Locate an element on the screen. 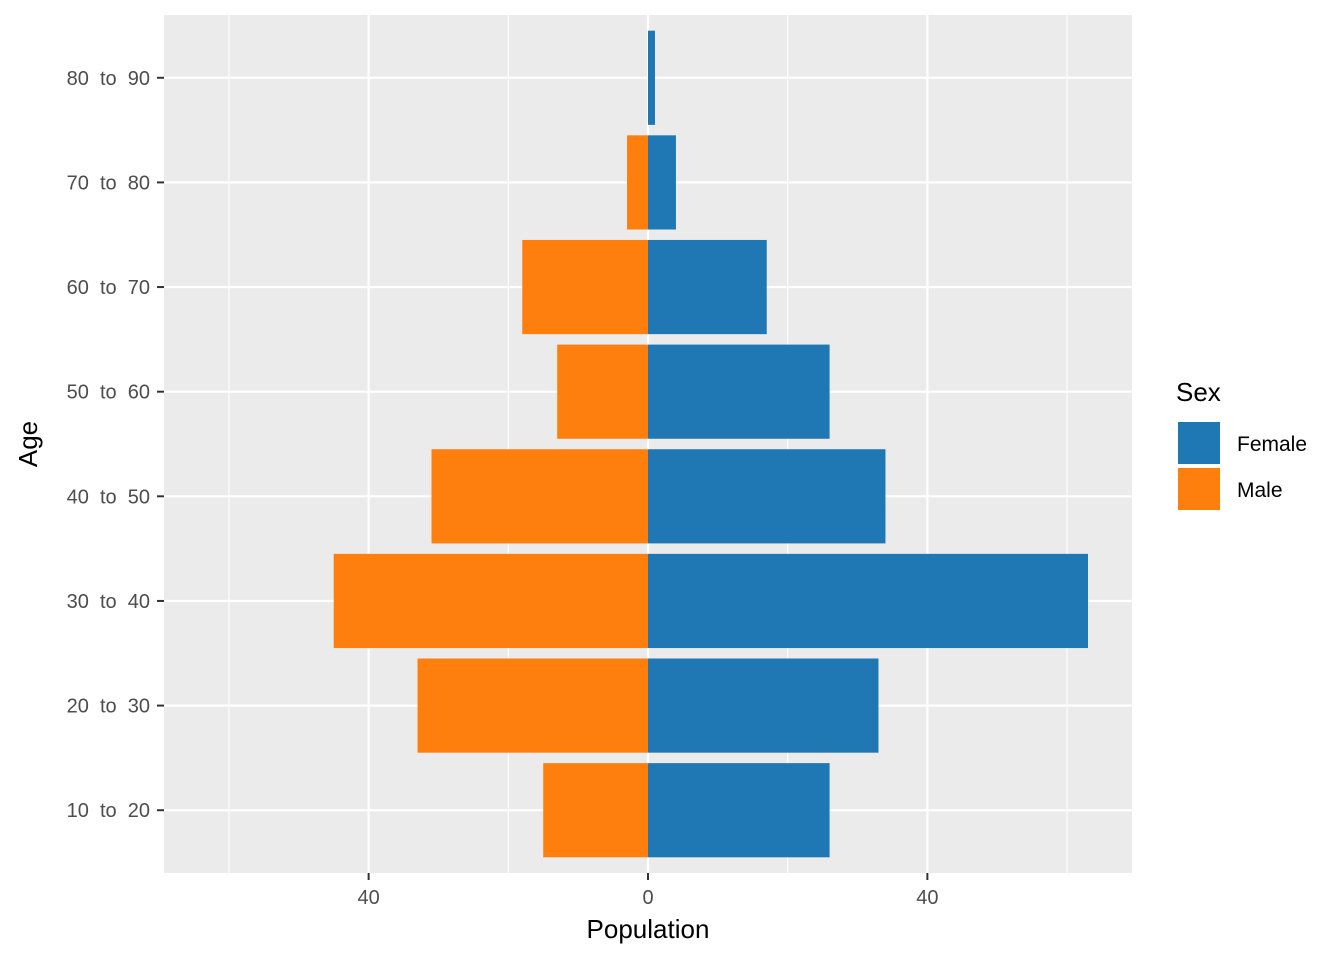  y-tick-label: 80 to 90 is located at coordinates (108, 79).